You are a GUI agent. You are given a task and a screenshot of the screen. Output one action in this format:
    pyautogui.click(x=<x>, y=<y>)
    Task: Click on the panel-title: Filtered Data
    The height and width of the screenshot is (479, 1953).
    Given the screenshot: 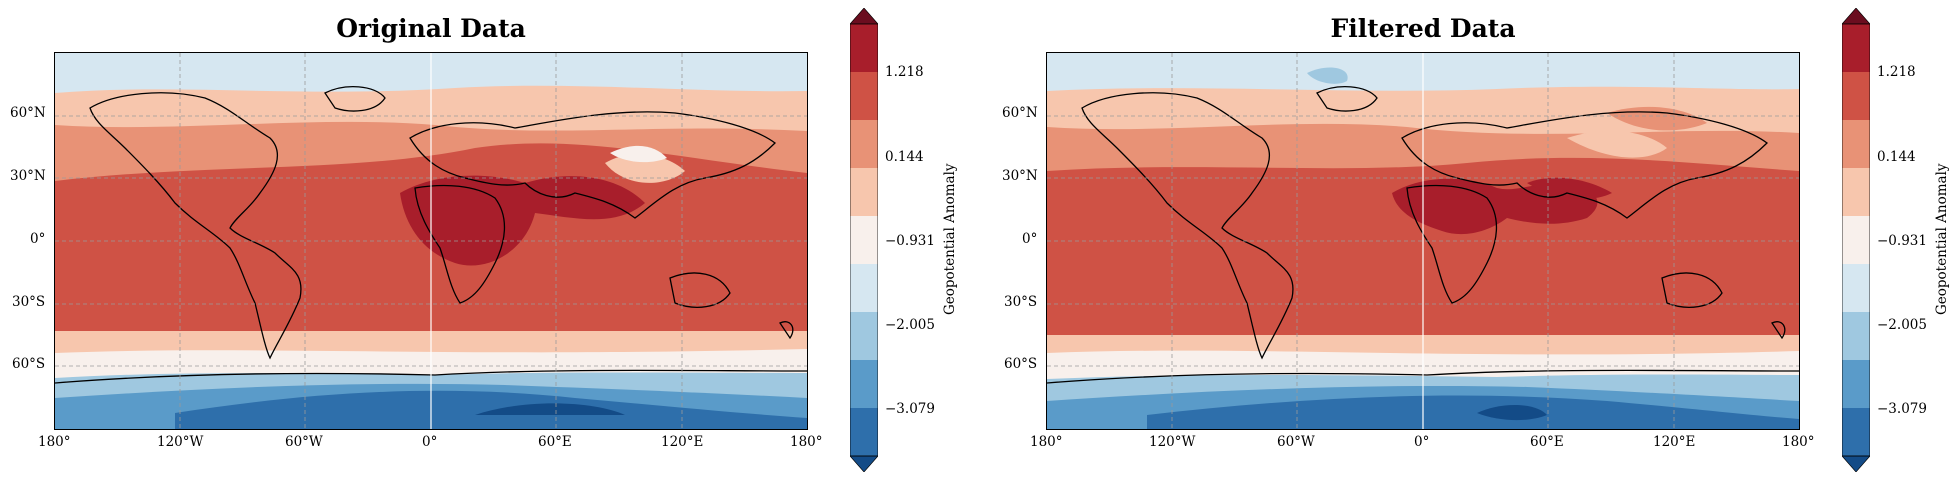 What is the action you would take?
    pyautogui.click(x=1423, y=28)
    